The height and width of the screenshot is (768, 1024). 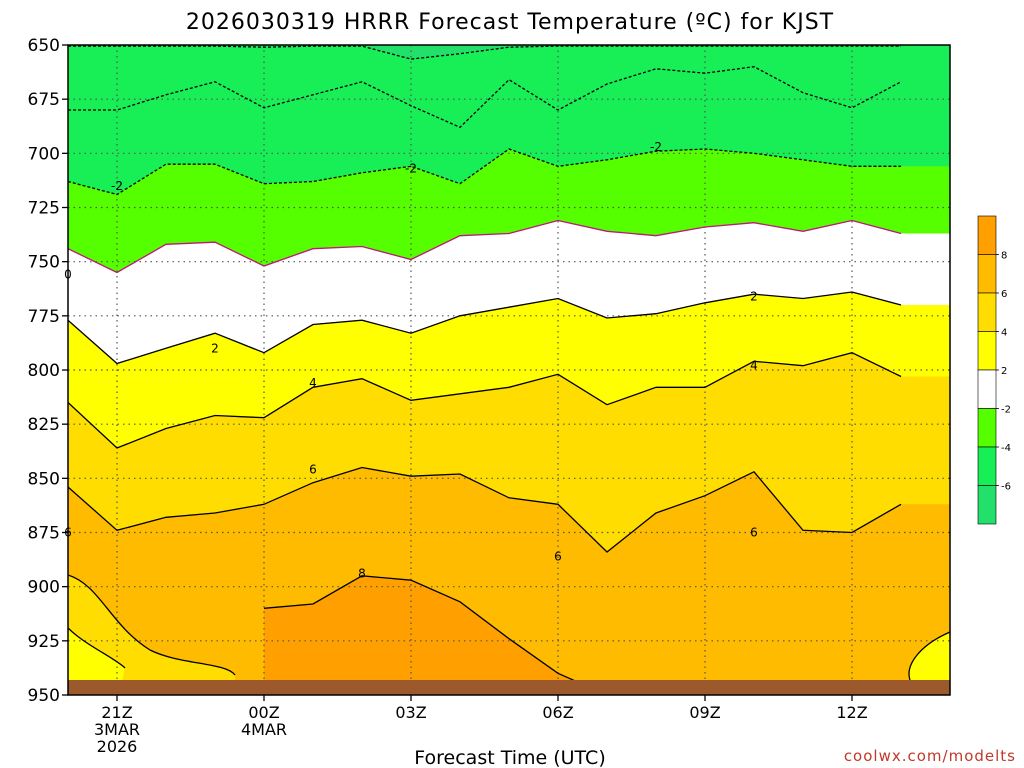 What do you see at coordinates (44, 642) in the screenshot?
I see `y-tick-label: 925` at bounding box center [44, 642].